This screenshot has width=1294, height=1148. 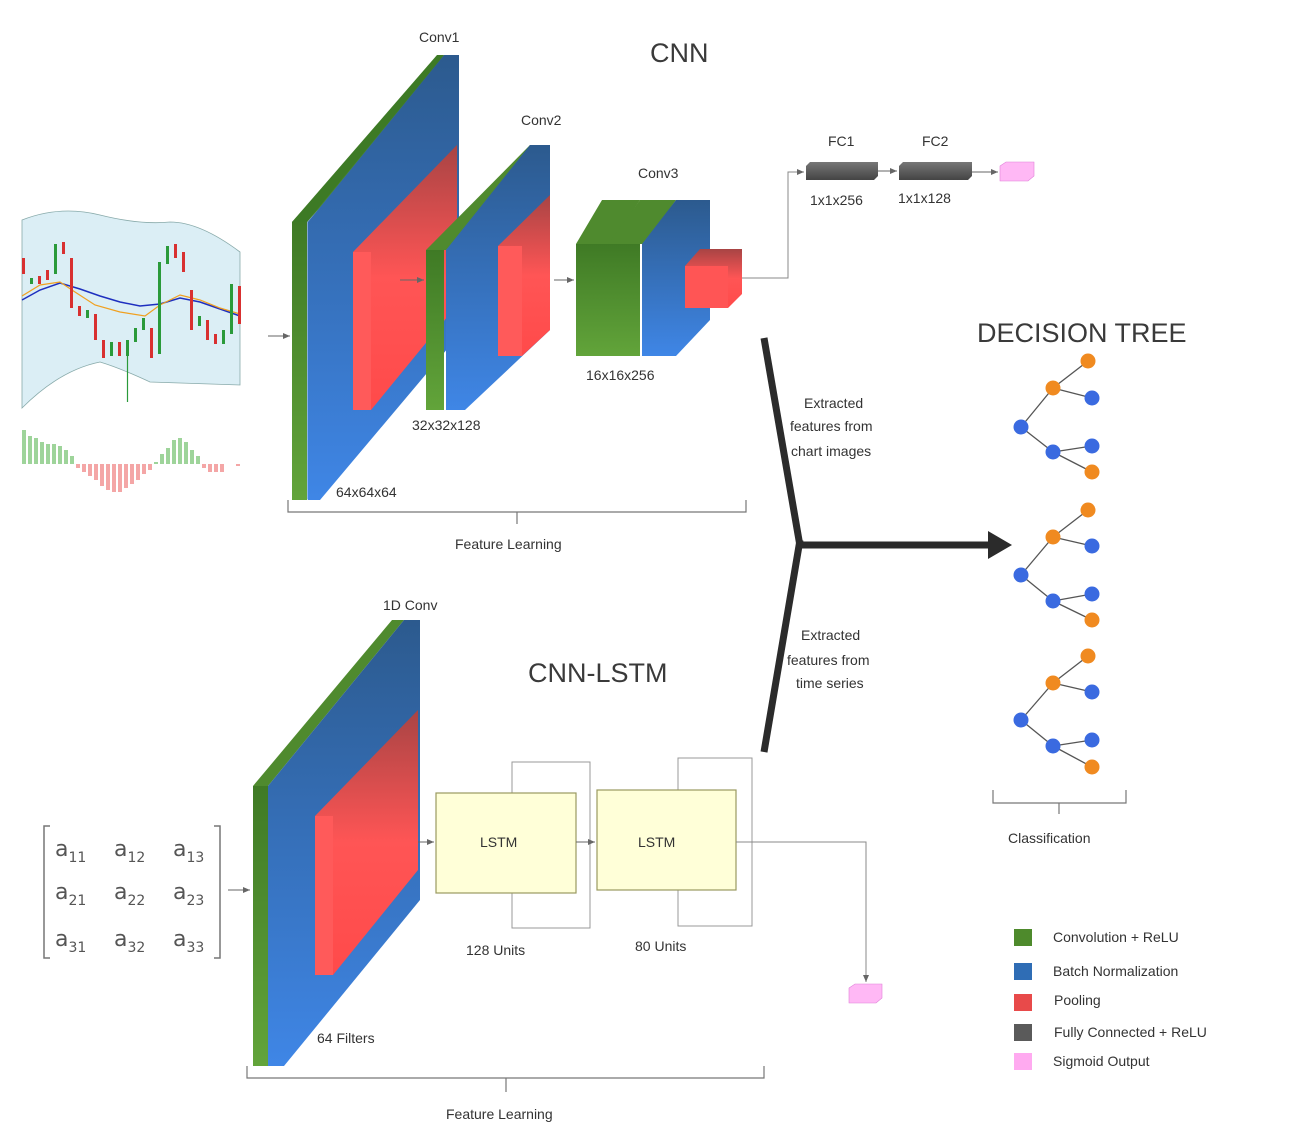 What do you see at coordinates (656, 842) in the screenshot?
I see `lstm2-label: LSTM` at bounding box center [656, 842].